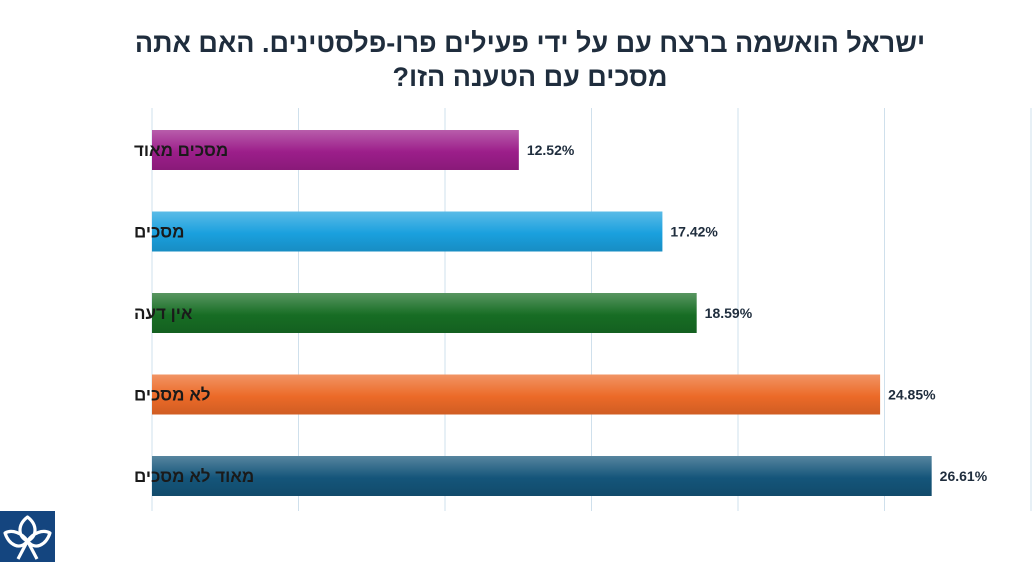 The height and width of the screenshot is (567, 1033). I want to click on trefoil-logo-icon, so click(27, 536).